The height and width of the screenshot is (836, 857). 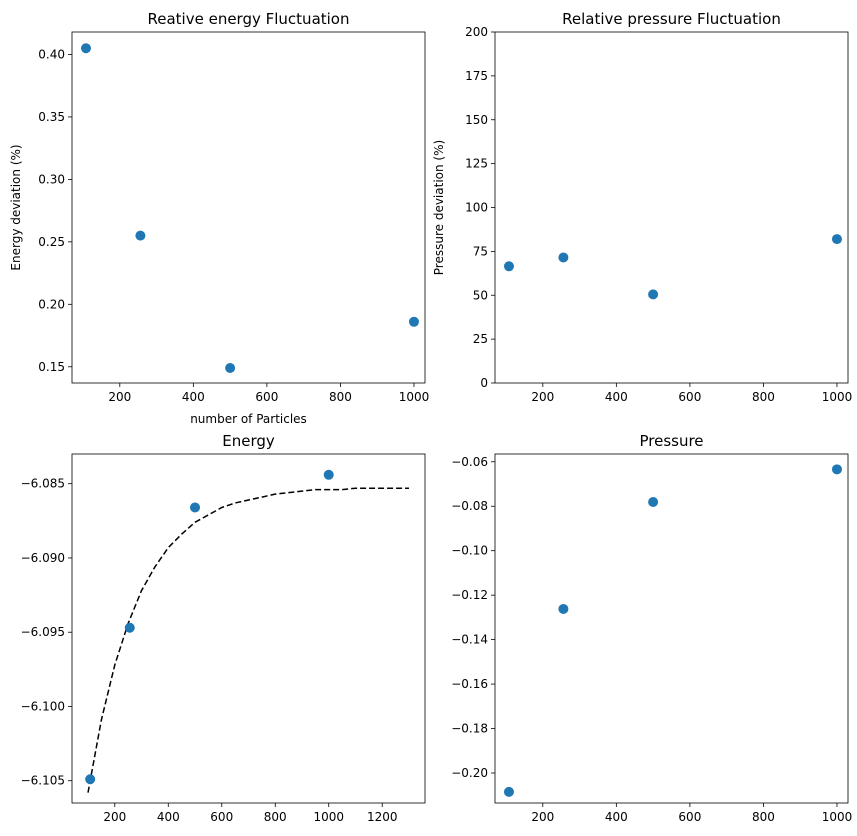 What do you see at coordinates (51, 242) in the screenshot?
I see `y-tick-label: 0.25` at bounding box center [51, 242].